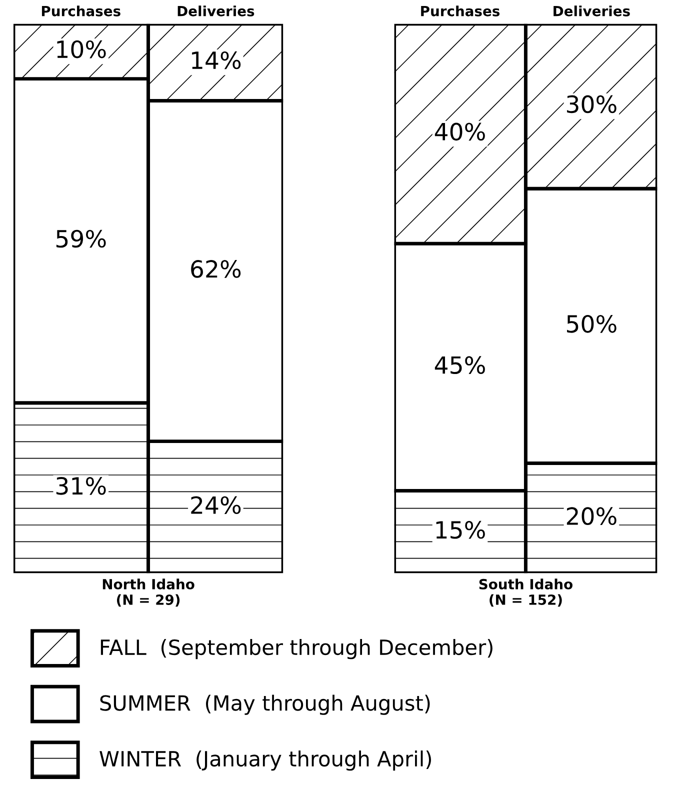 The image size is (674, 796). Describe the element at coordinates (81, 485) in the screenshot. I see `data-label: 31%` at that location.